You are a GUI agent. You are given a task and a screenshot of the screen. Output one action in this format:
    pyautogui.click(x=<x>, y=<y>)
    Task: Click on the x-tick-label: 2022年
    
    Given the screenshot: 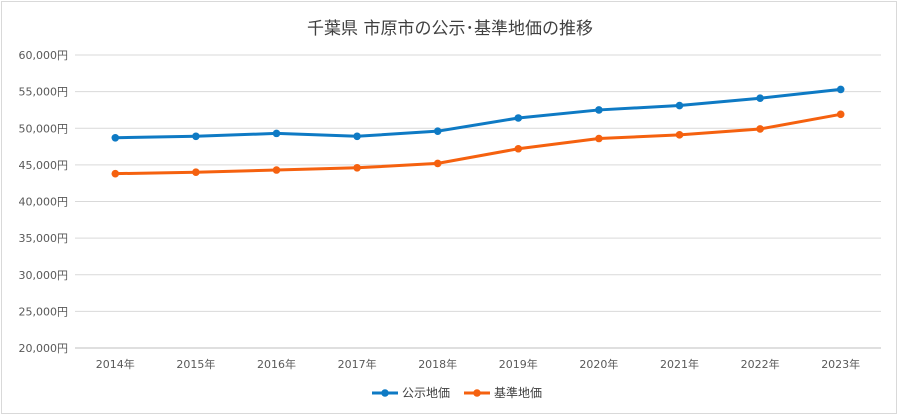 What is the action you would take?
    pyautogui.click(x=760, y=364)
    